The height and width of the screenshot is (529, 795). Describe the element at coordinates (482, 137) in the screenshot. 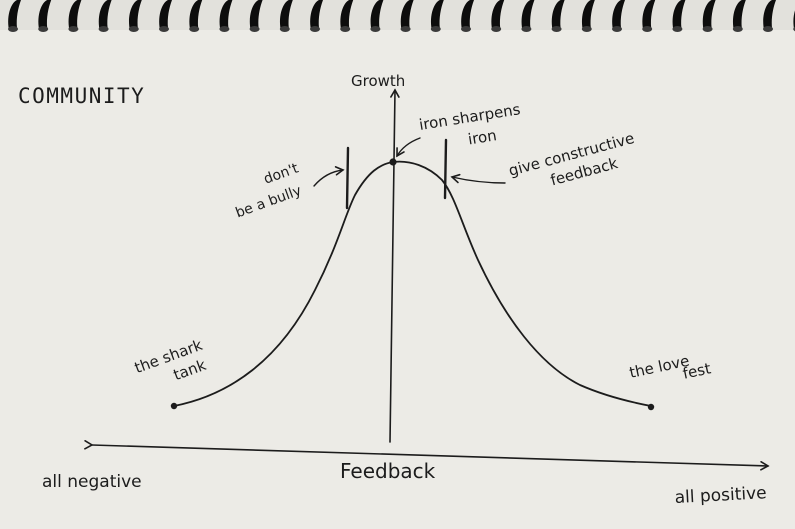

I see `peak-annotation-line2: iron` at that location.